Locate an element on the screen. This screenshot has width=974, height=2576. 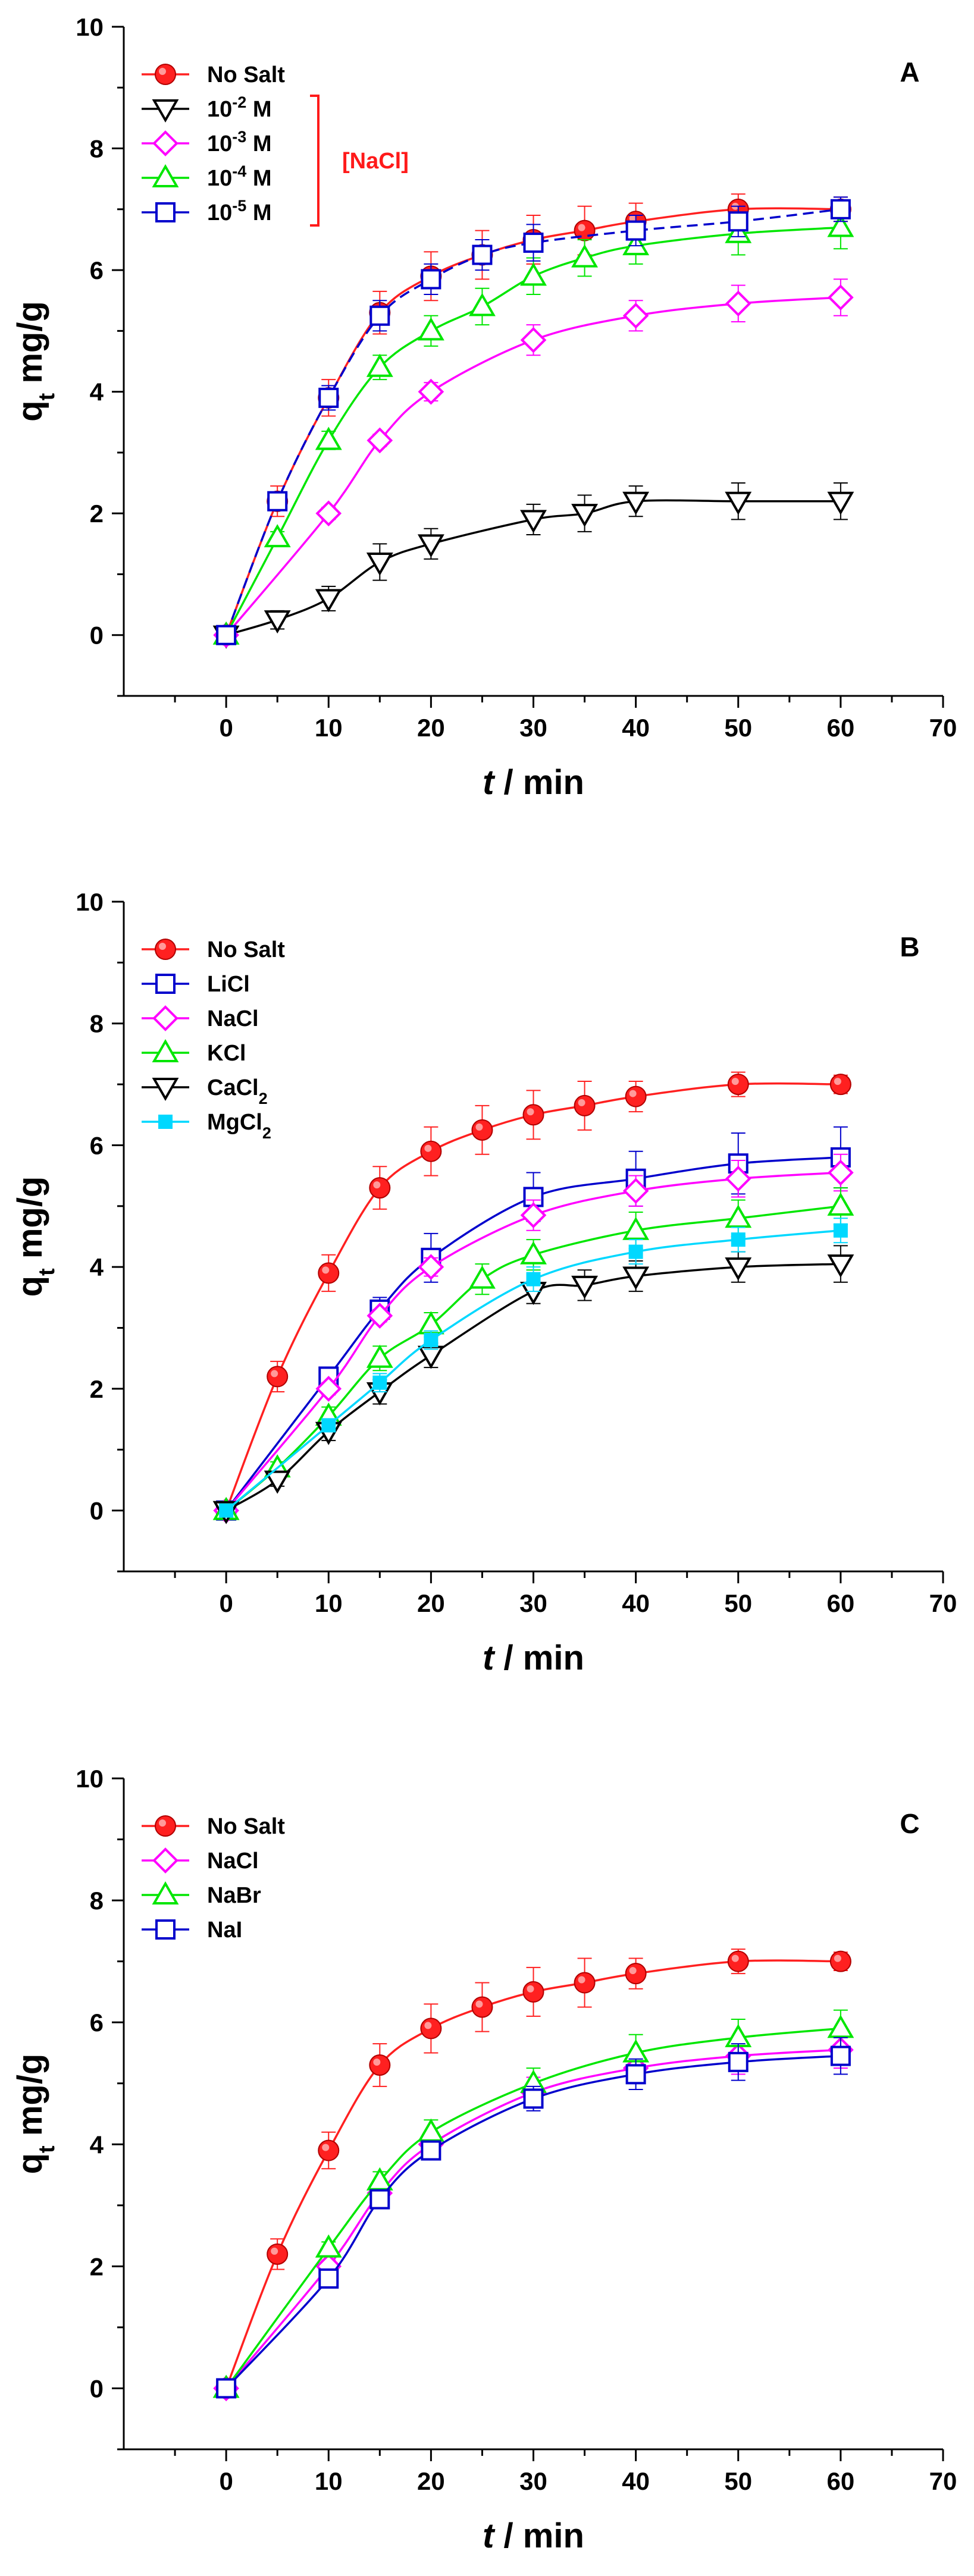
legend-label: NaI is located at coordinates (224, 1930).